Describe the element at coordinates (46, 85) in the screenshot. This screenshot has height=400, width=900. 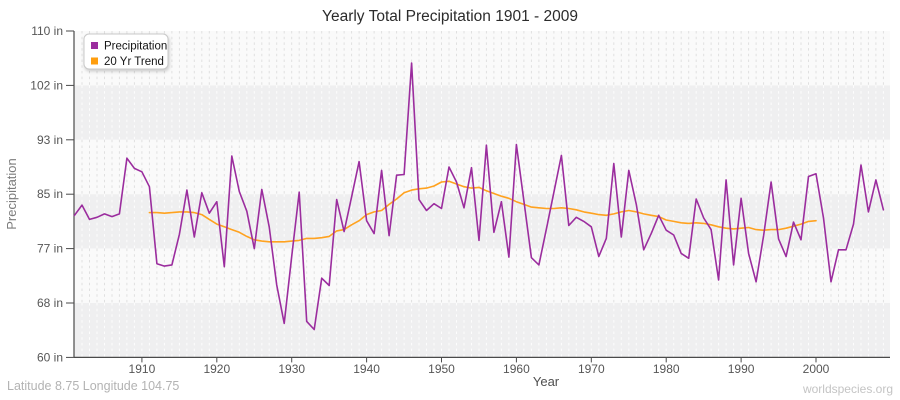
I see `y-tick-label: 102 in` at that location.